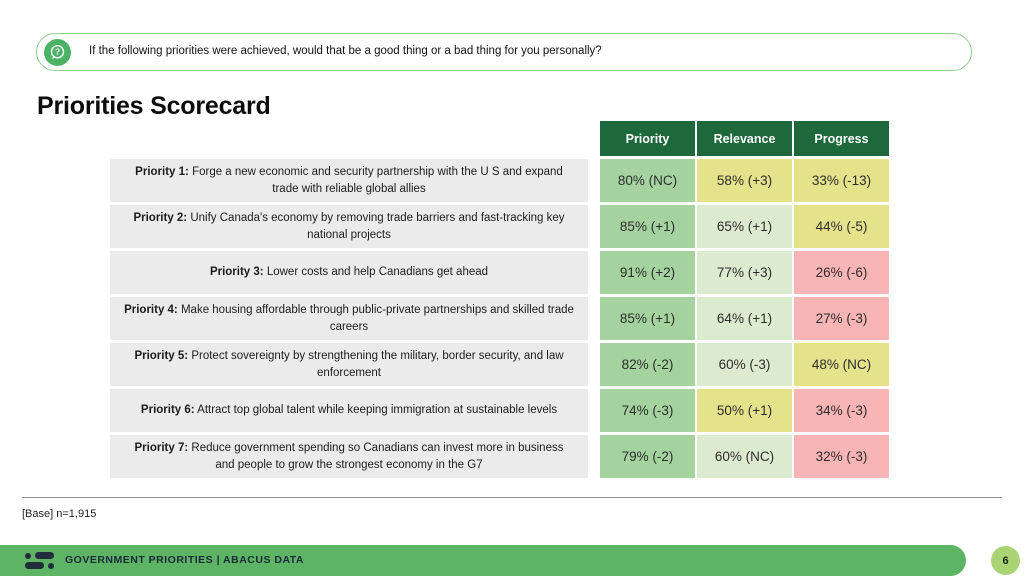  What do you see at coordinates (841, 272) in the screenshot?
I see `progress-score-cell: 26% (-6)` at bounding box center [841, 272].